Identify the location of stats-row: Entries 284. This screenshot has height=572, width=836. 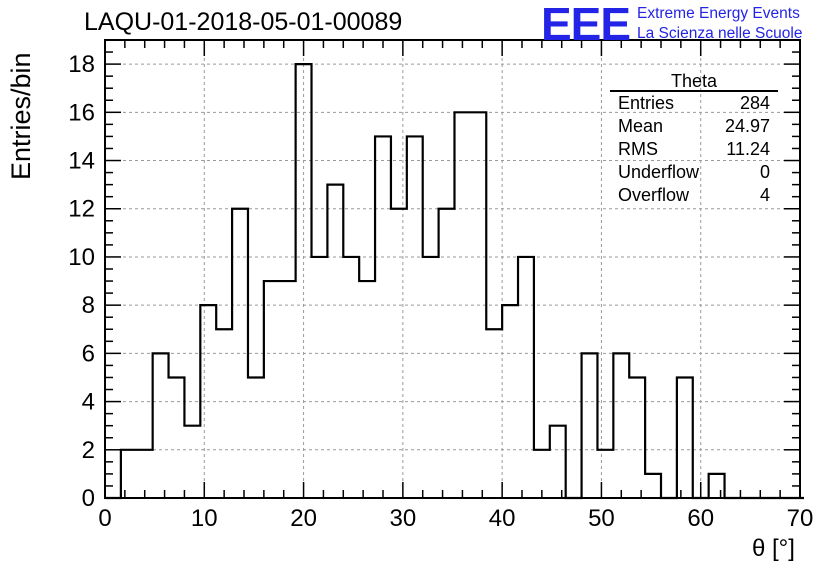
(694, 103).